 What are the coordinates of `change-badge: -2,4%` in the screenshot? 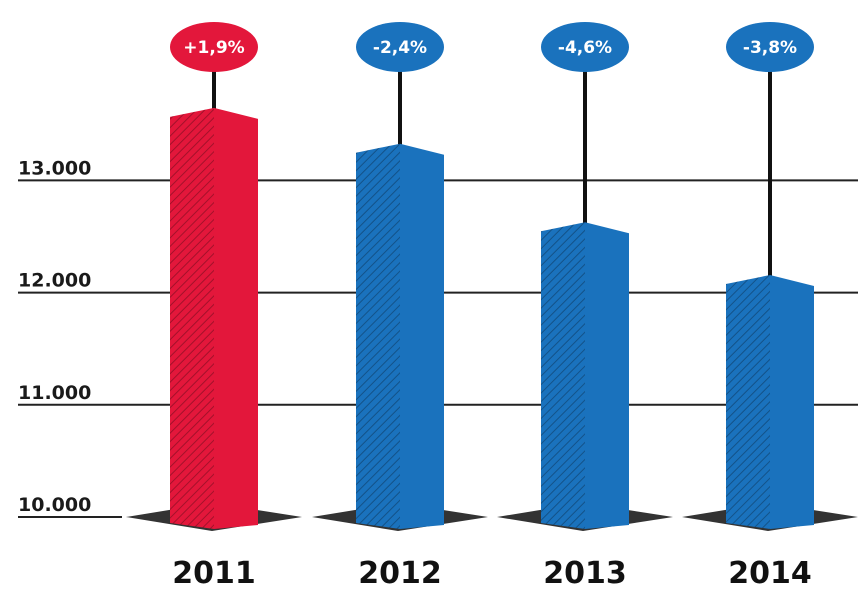 It's located at (400, 47).